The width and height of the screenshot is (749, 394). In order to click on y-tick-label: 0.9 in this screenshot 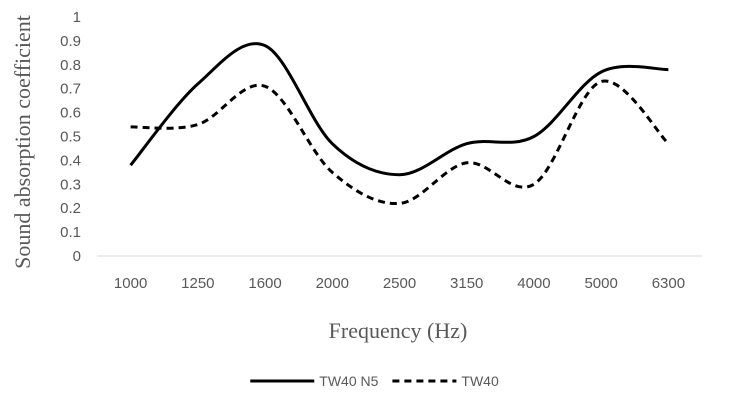, I will do `click(70, 41)`.